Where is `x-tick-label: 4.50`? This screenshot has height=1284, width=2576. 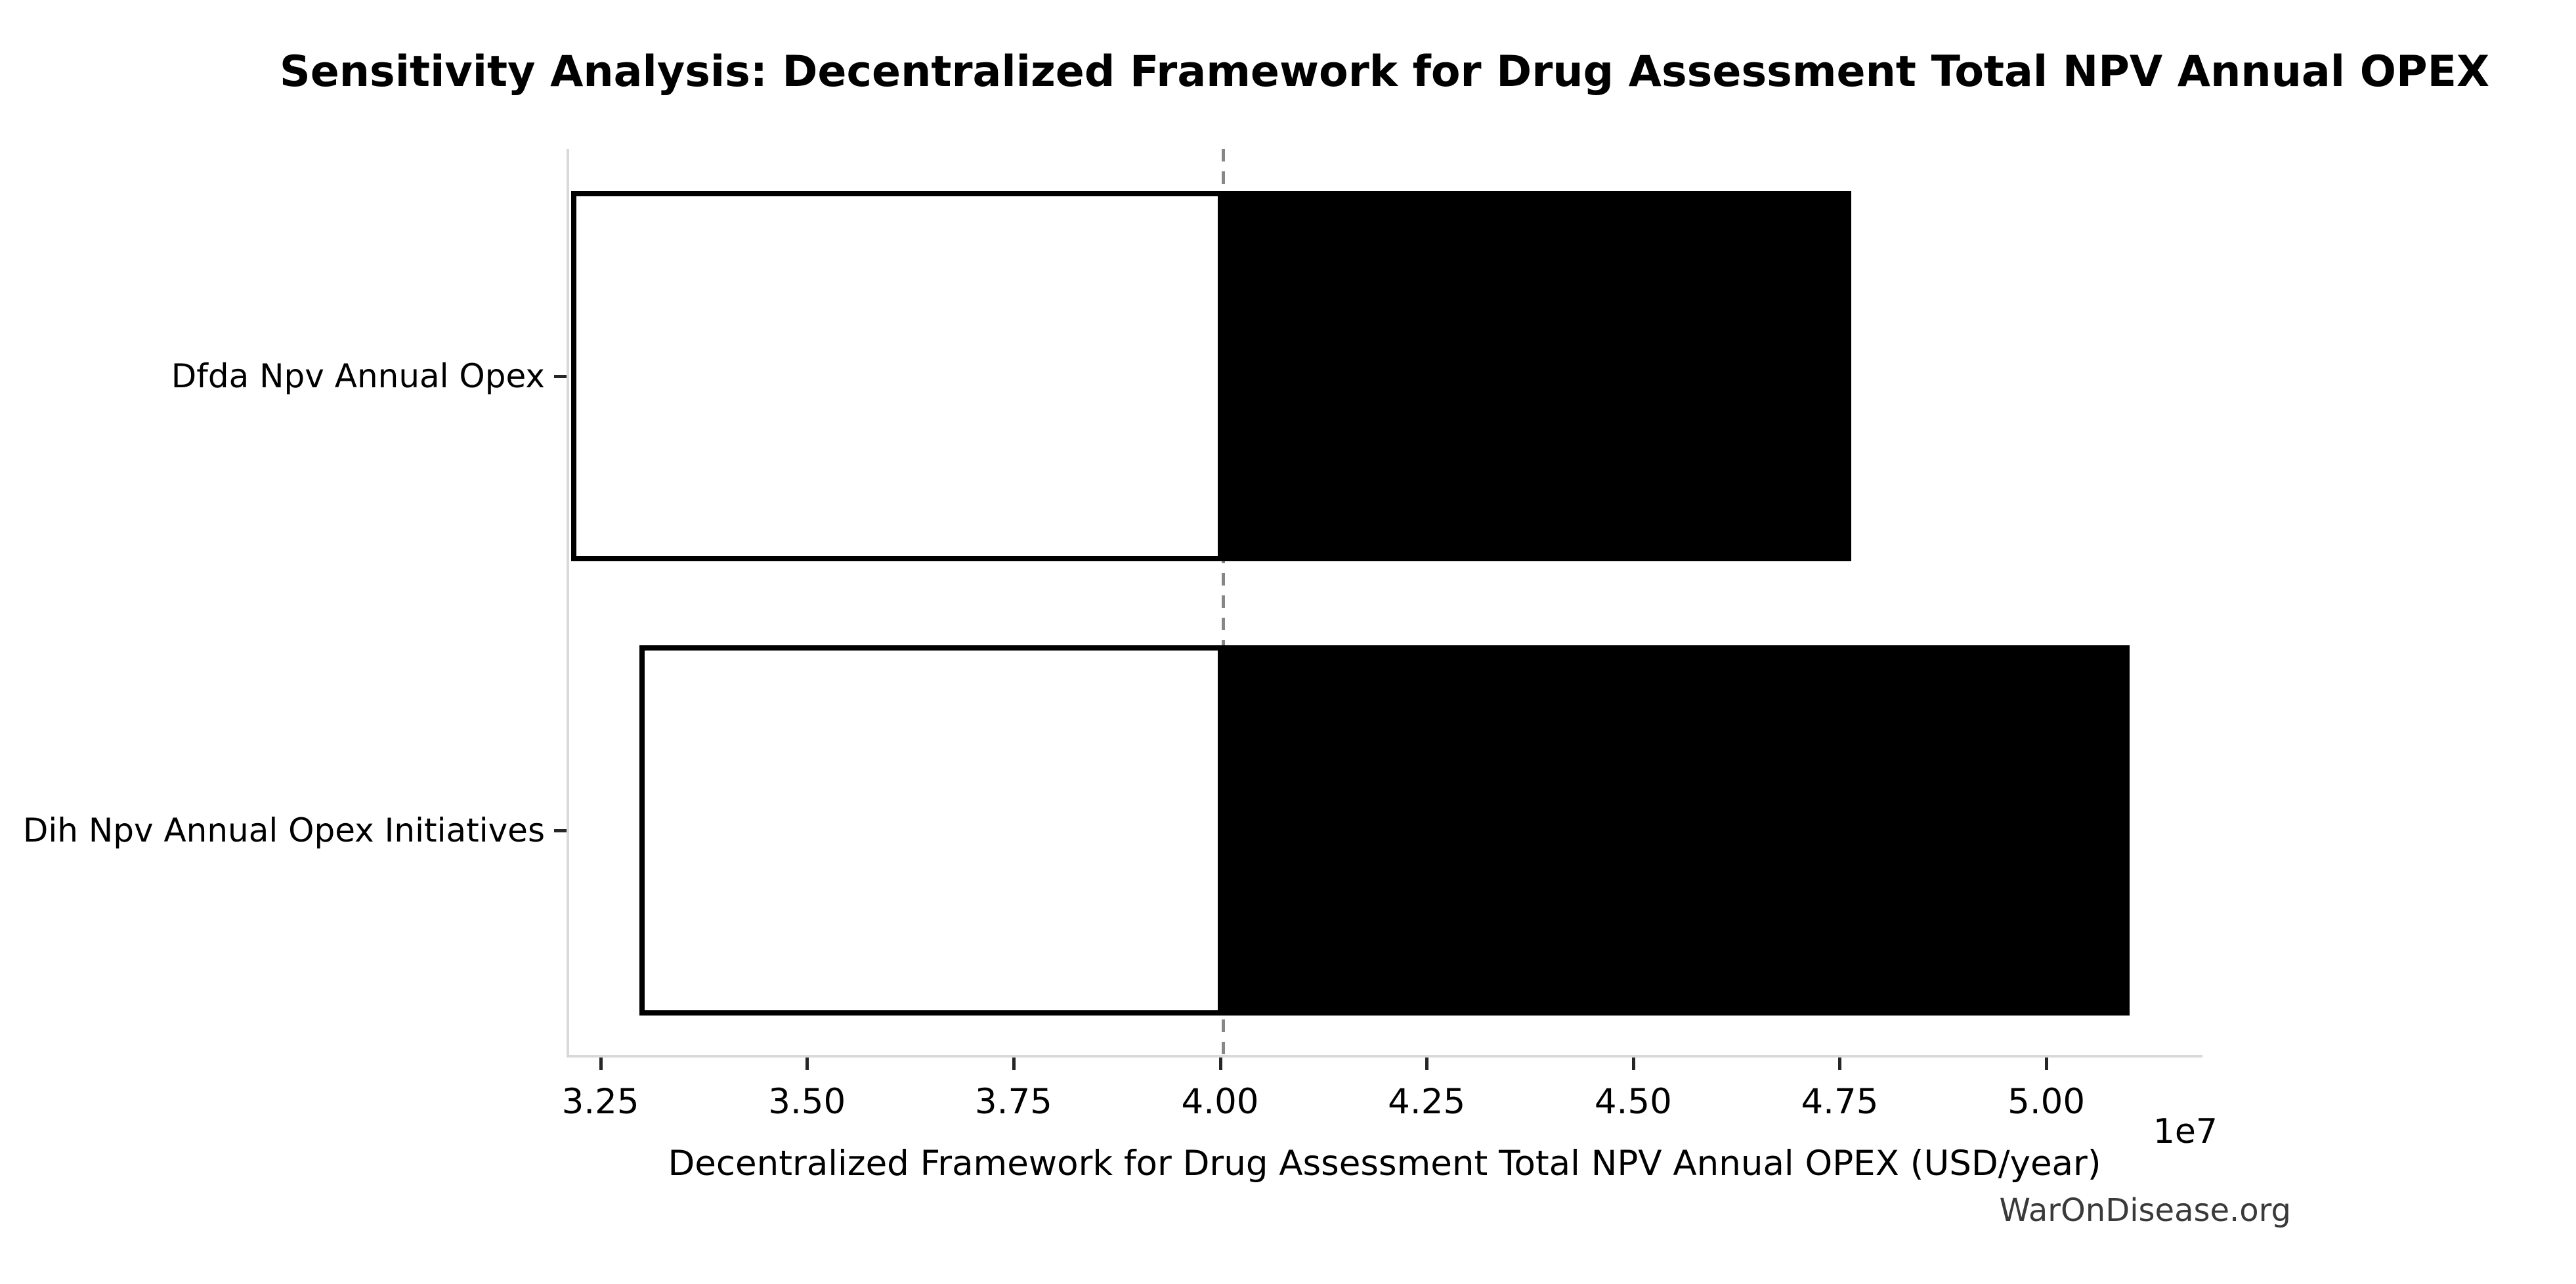 x-tick-label: 4.50 is located at coordinates (1633, 1102).